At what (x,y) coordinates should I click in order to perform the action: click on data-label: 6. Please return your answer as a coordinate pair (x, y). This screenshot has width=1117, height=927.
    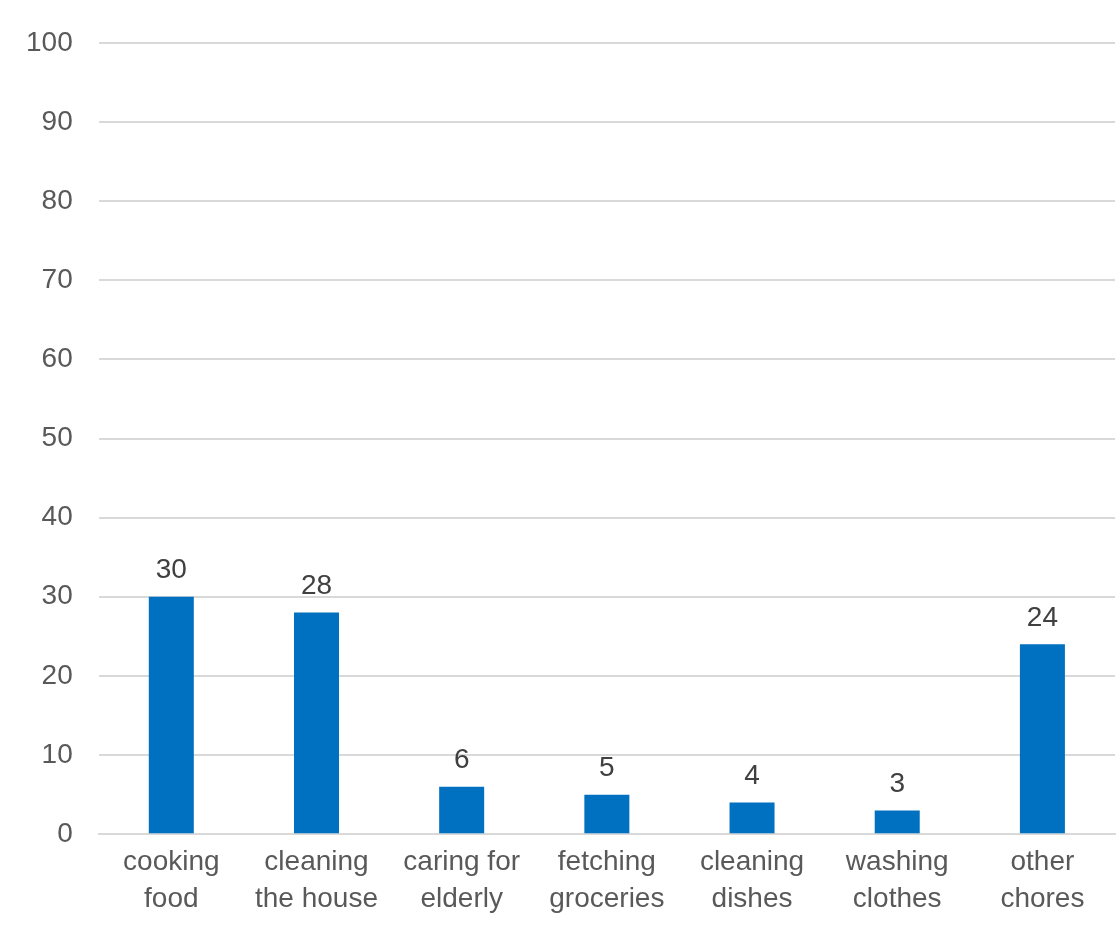
    Looking at the image, I should click on (461, 759).